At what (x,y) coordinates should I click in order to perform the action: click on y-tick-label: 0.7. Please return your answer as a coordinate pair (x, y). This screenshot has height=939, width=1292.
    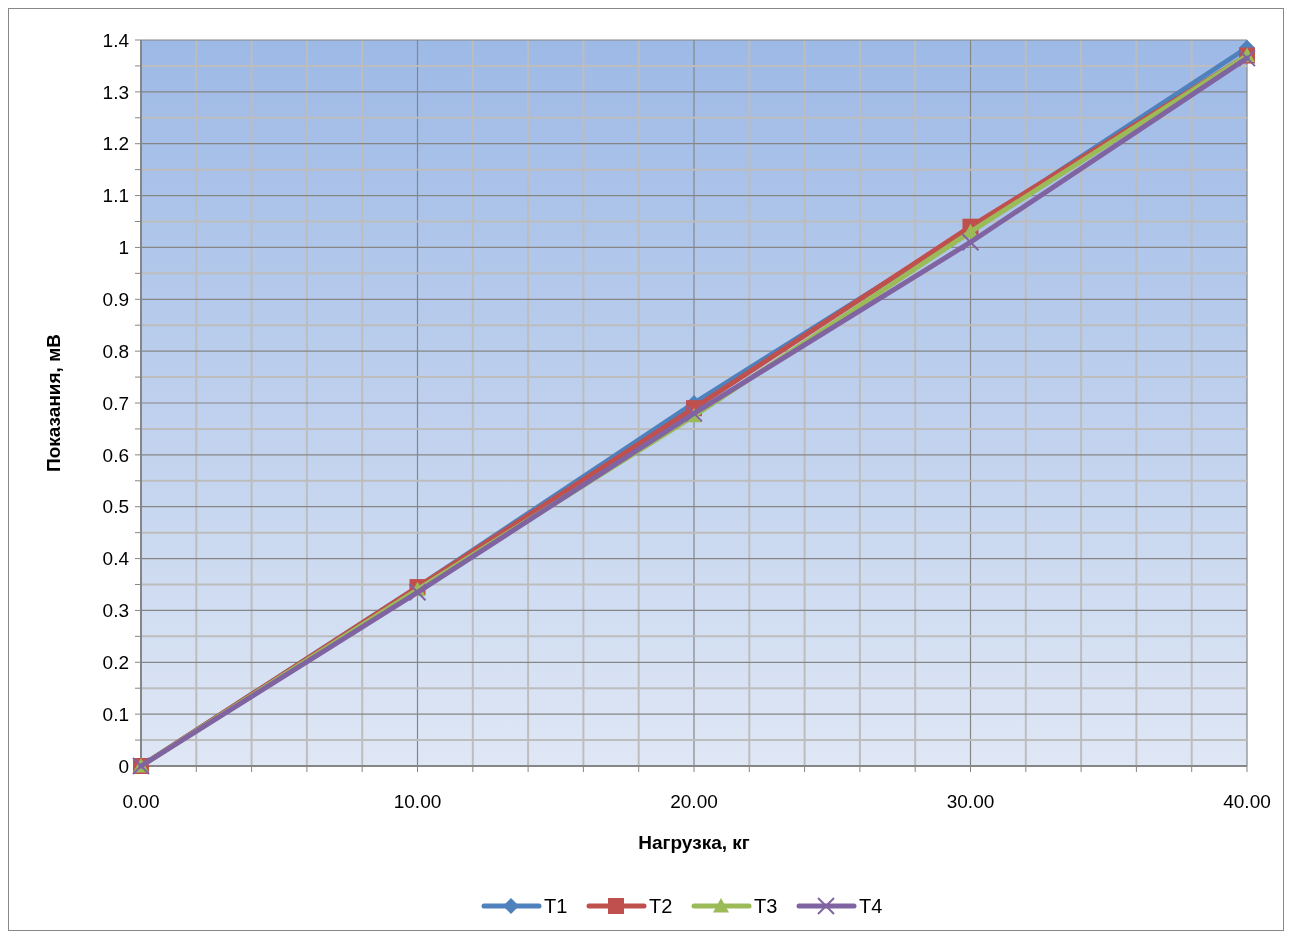
    Looking at the image, I should click on (115, 403).